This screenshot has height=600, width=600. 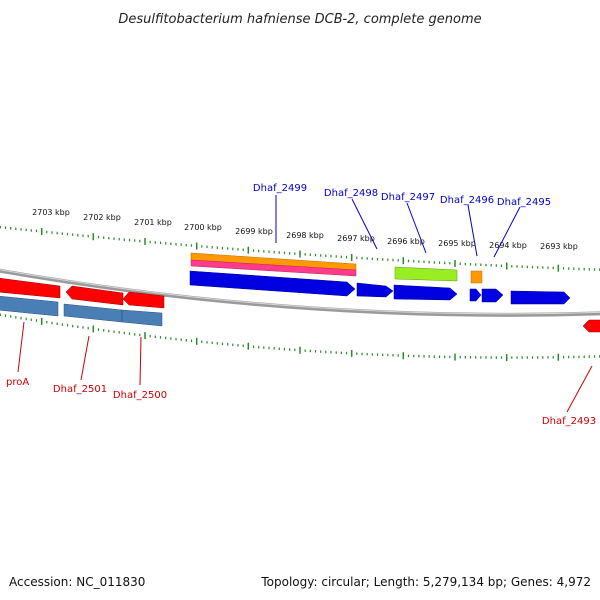 I want to click on gene-label-dhaf-2493: Dhaf_2493, so click(x=569, y=421).